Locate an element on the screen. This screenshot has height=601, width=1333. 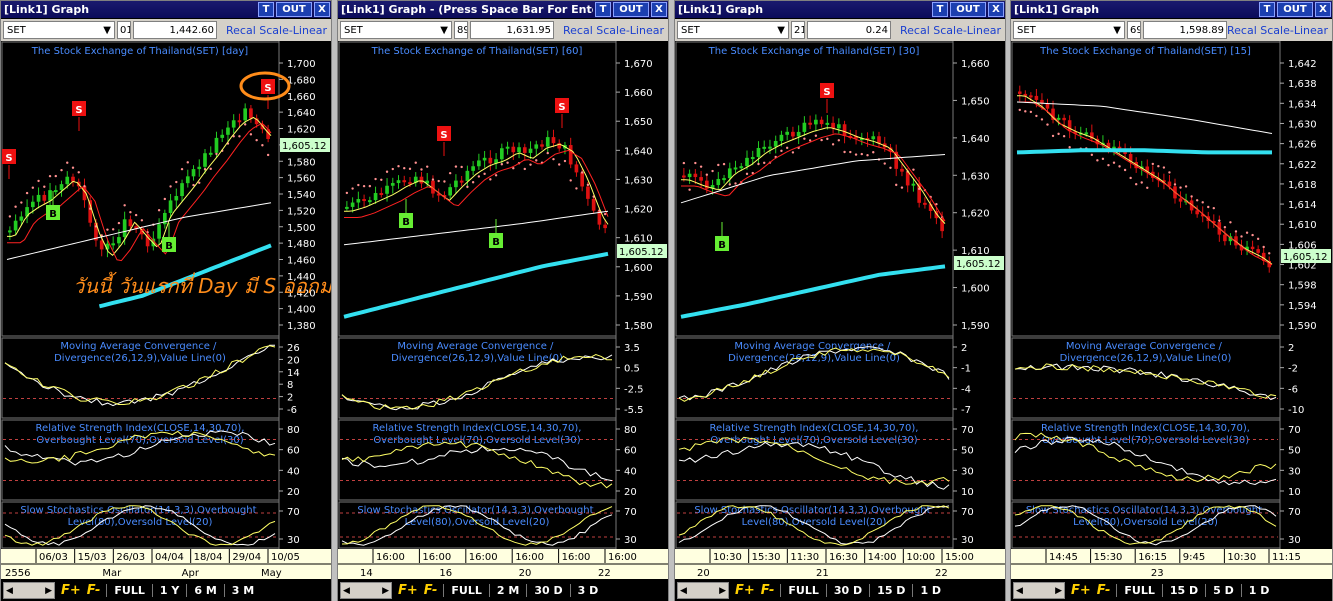
price-tick-label: 1,700 is located at coordinates (301, 64).